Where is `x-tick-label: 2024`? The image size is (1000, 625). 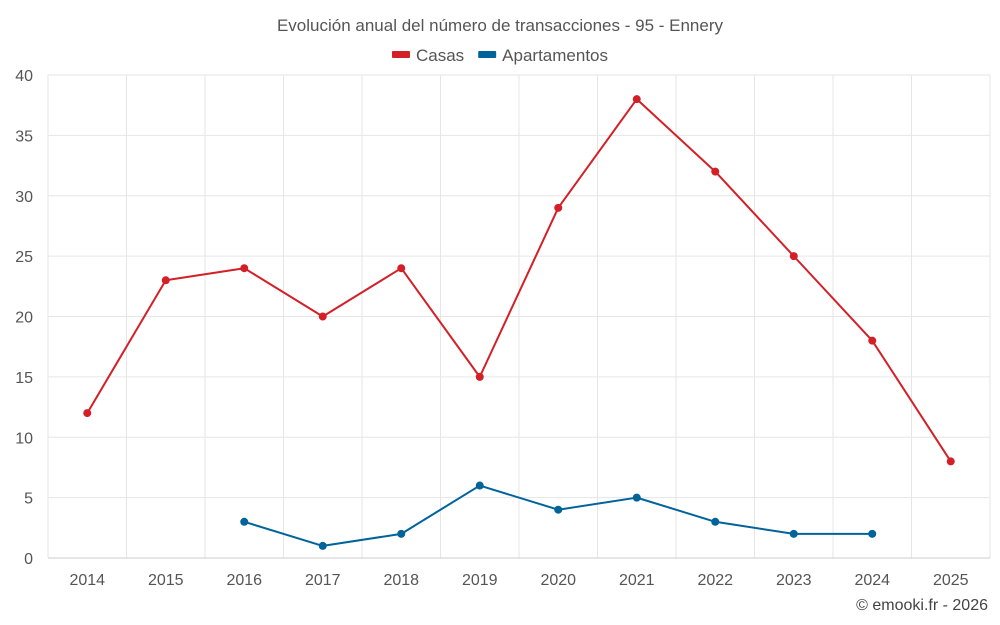
x-tick-label: 2024 is located at coordinates (872, 580).